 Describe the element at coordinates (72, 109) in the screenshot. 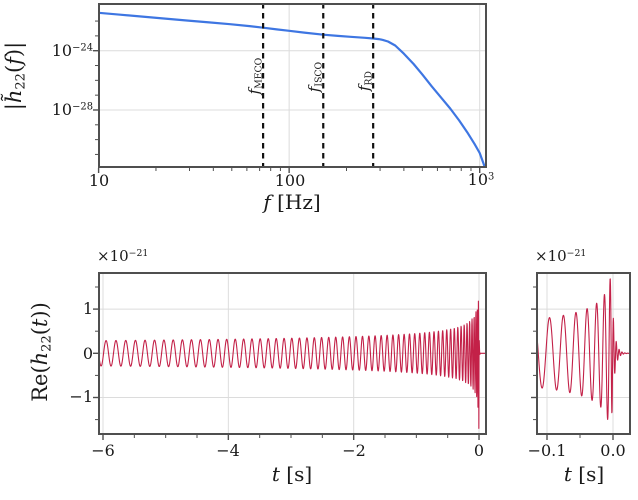

I see `fd-ytick-1e-28: 10−28` at that location.